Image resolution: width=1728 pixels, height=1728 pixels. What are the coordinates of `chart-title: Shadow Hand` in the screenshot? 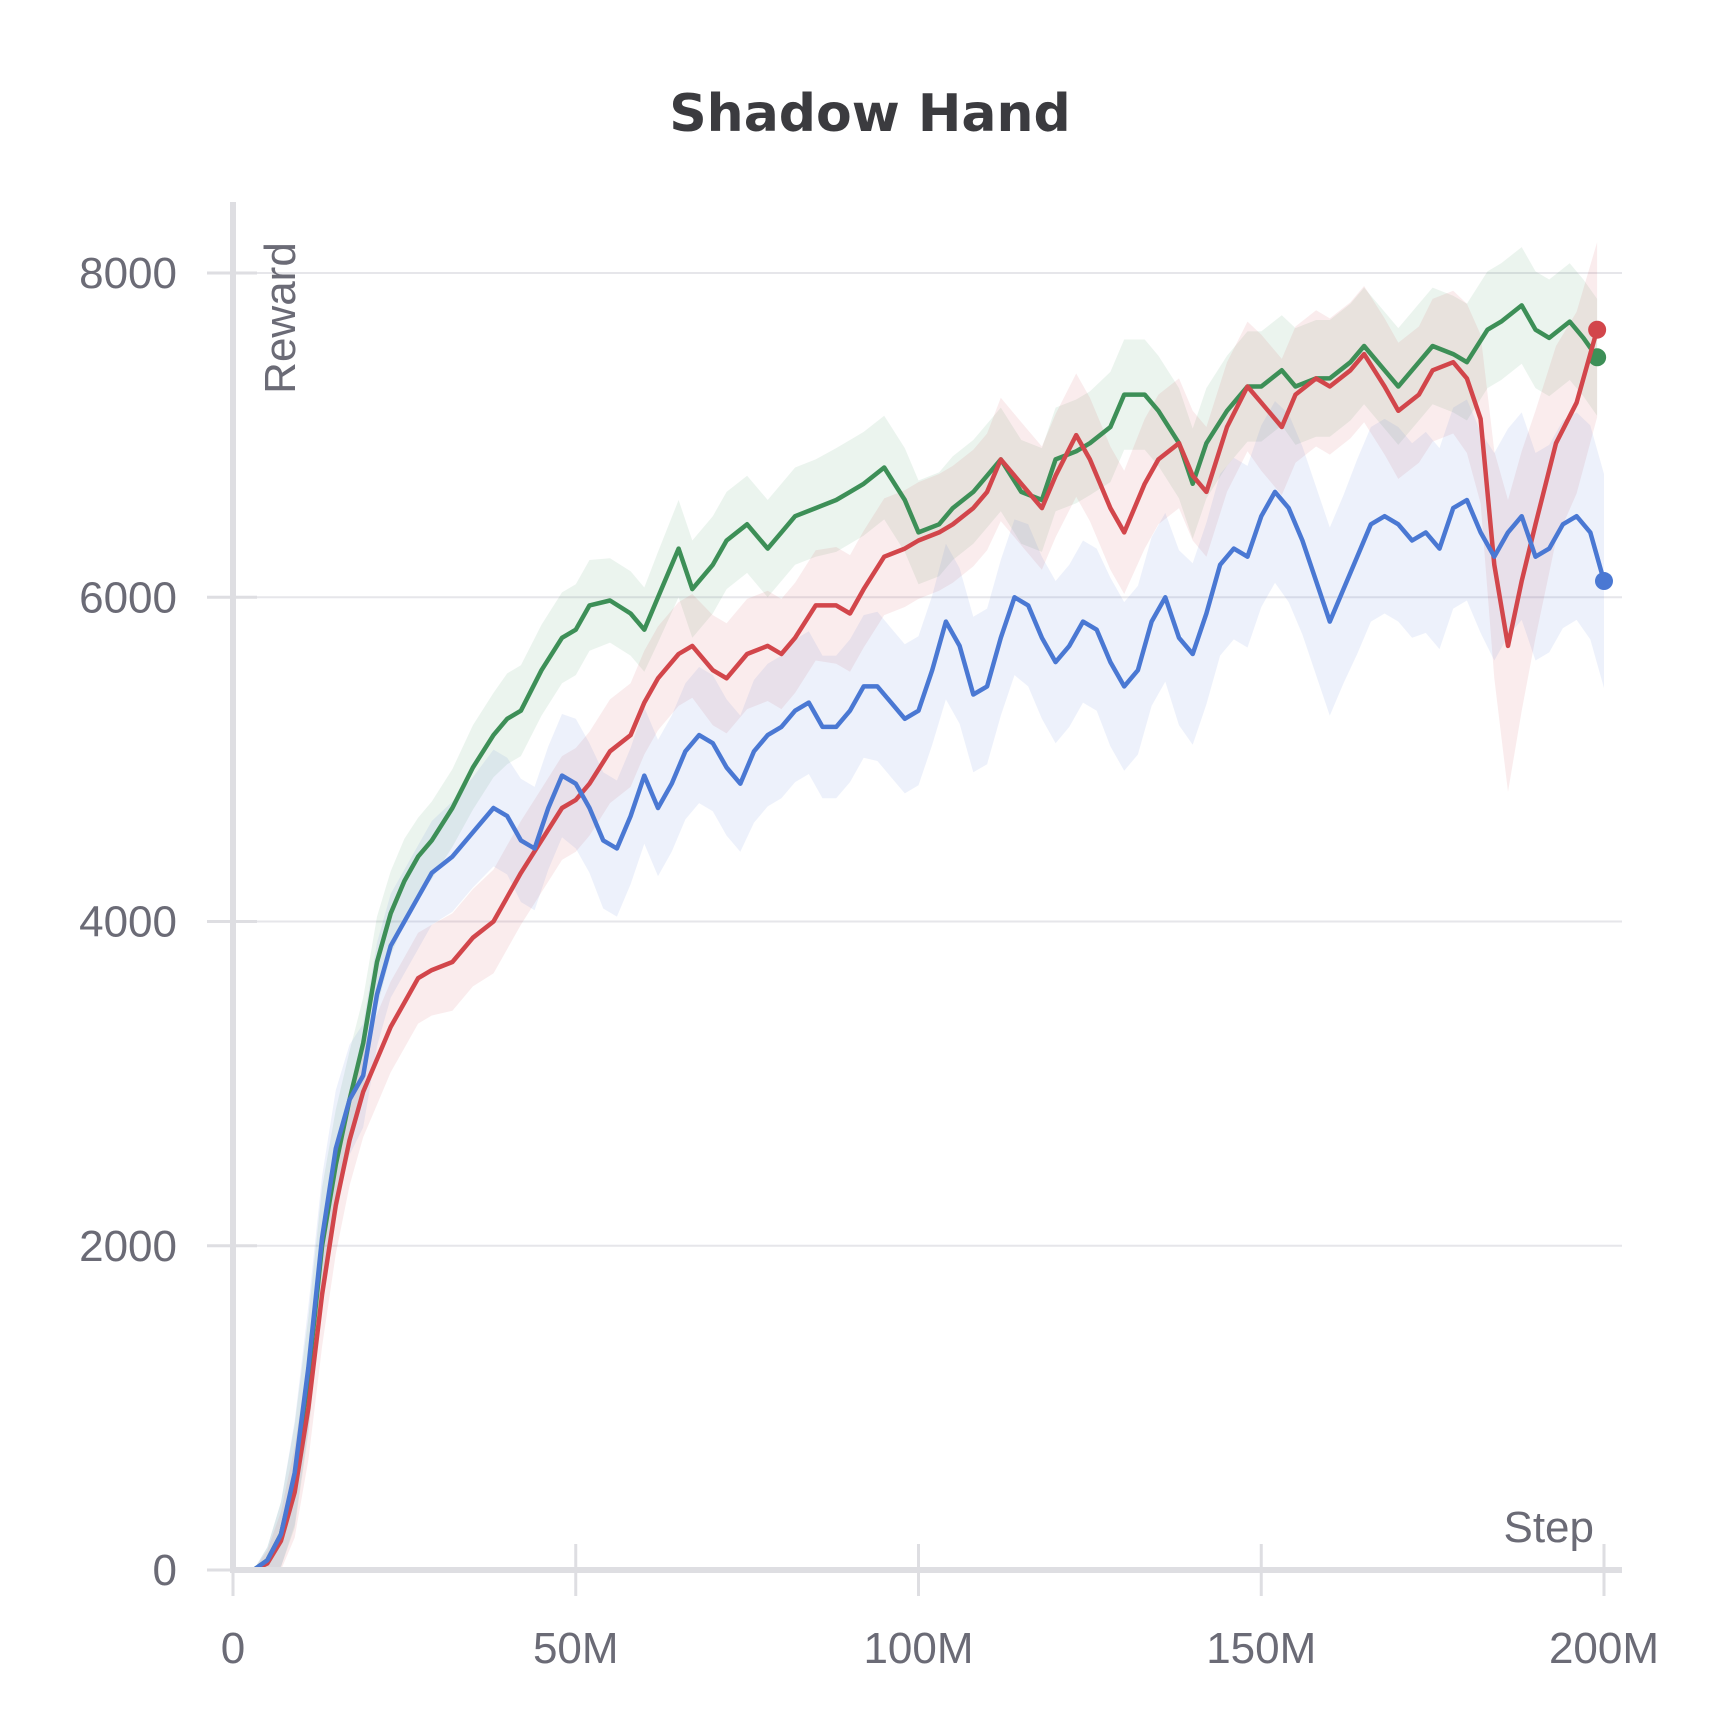 It's located at (870, 114).